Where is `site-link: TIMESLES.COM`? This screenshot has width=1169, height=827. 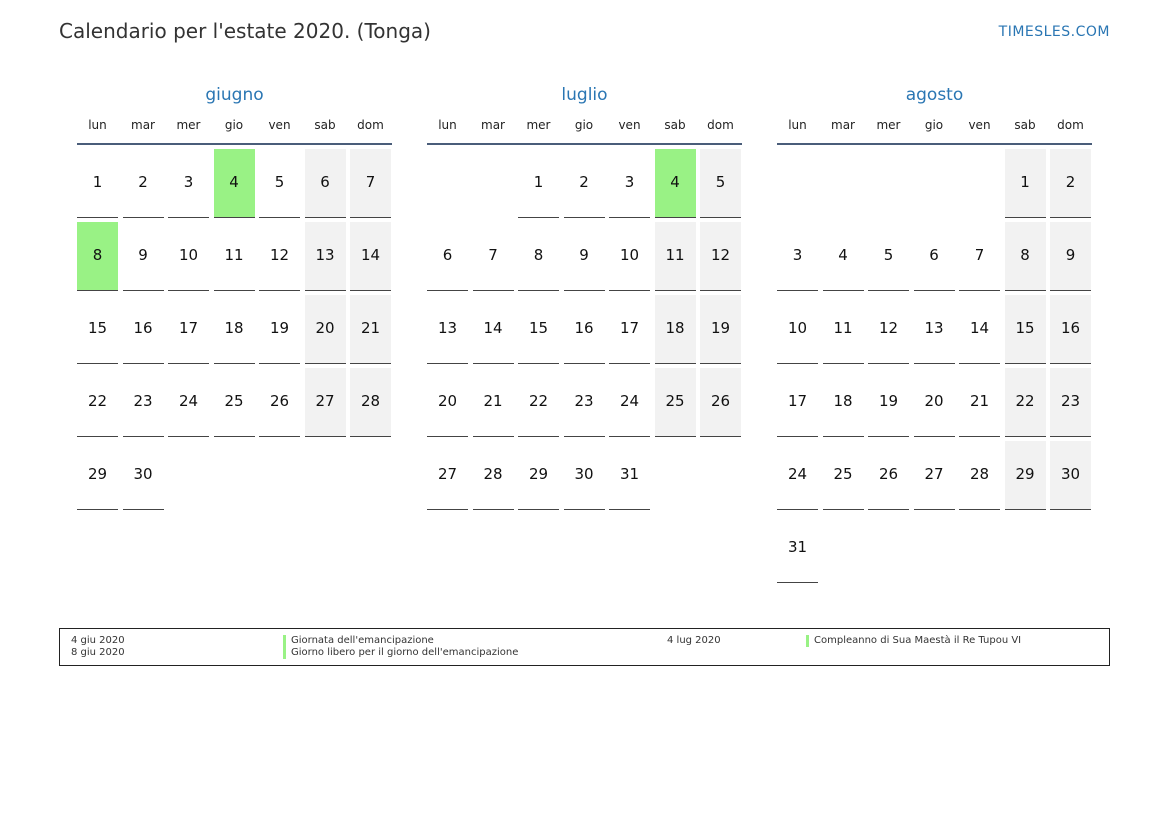 site-link: TIMESLES.COM is located at coordinates (1054, 32).